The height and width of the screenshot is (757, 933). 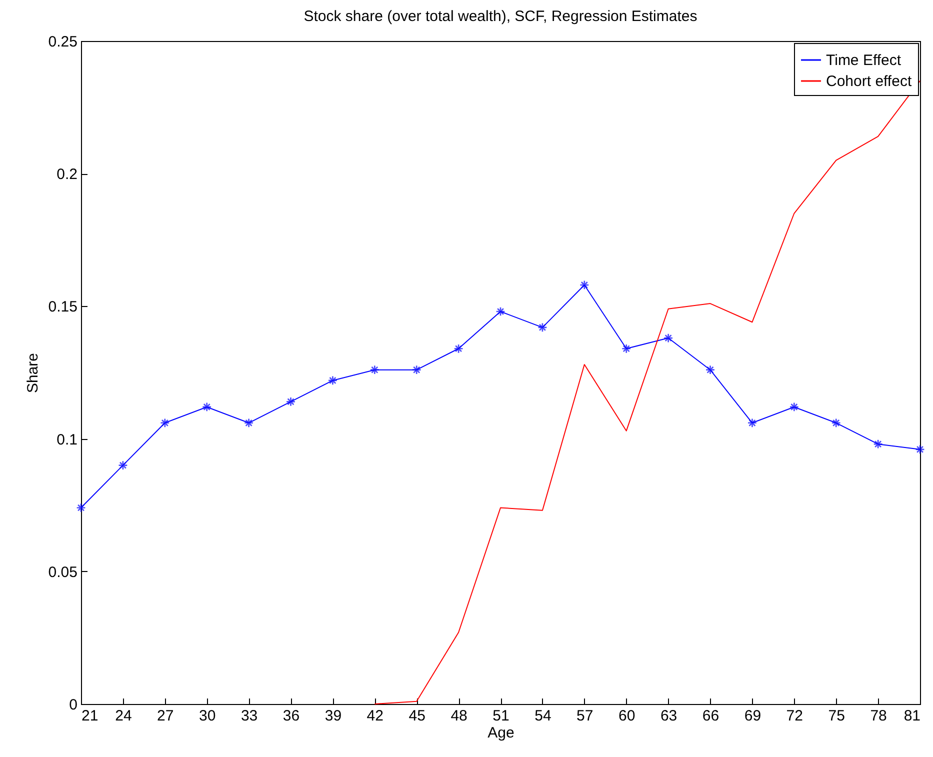 What do you see at coordinates (249, 716) in the screenshot?
I see `x-tick-label: 33` at bounding box center [249, 716].